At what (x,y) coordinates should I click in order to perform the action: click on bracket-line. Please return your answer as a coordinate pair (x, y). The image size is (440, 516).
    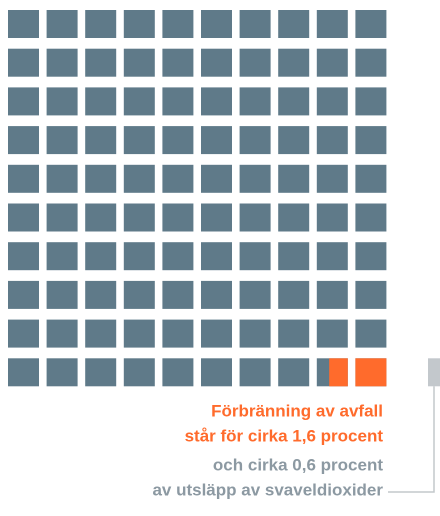
    Looking at the image, I should click on (411, 439).